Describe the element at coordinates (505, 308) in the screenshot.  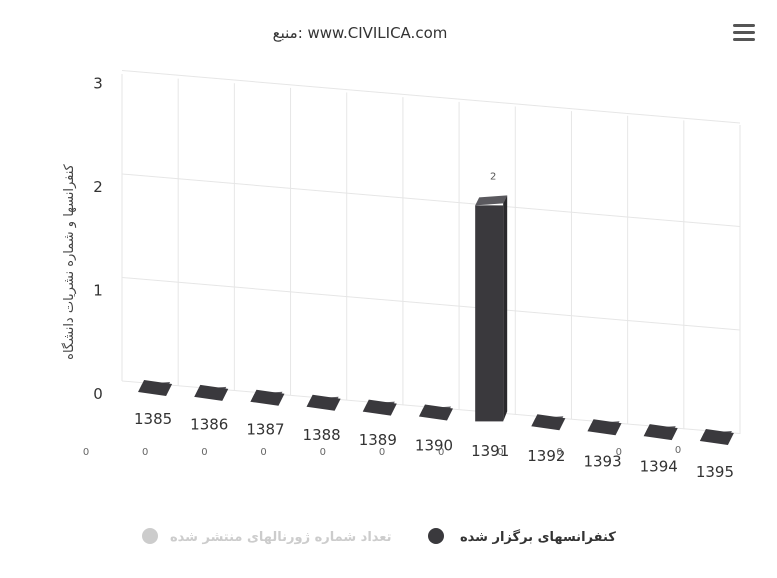
I see `bar-side` at that location.